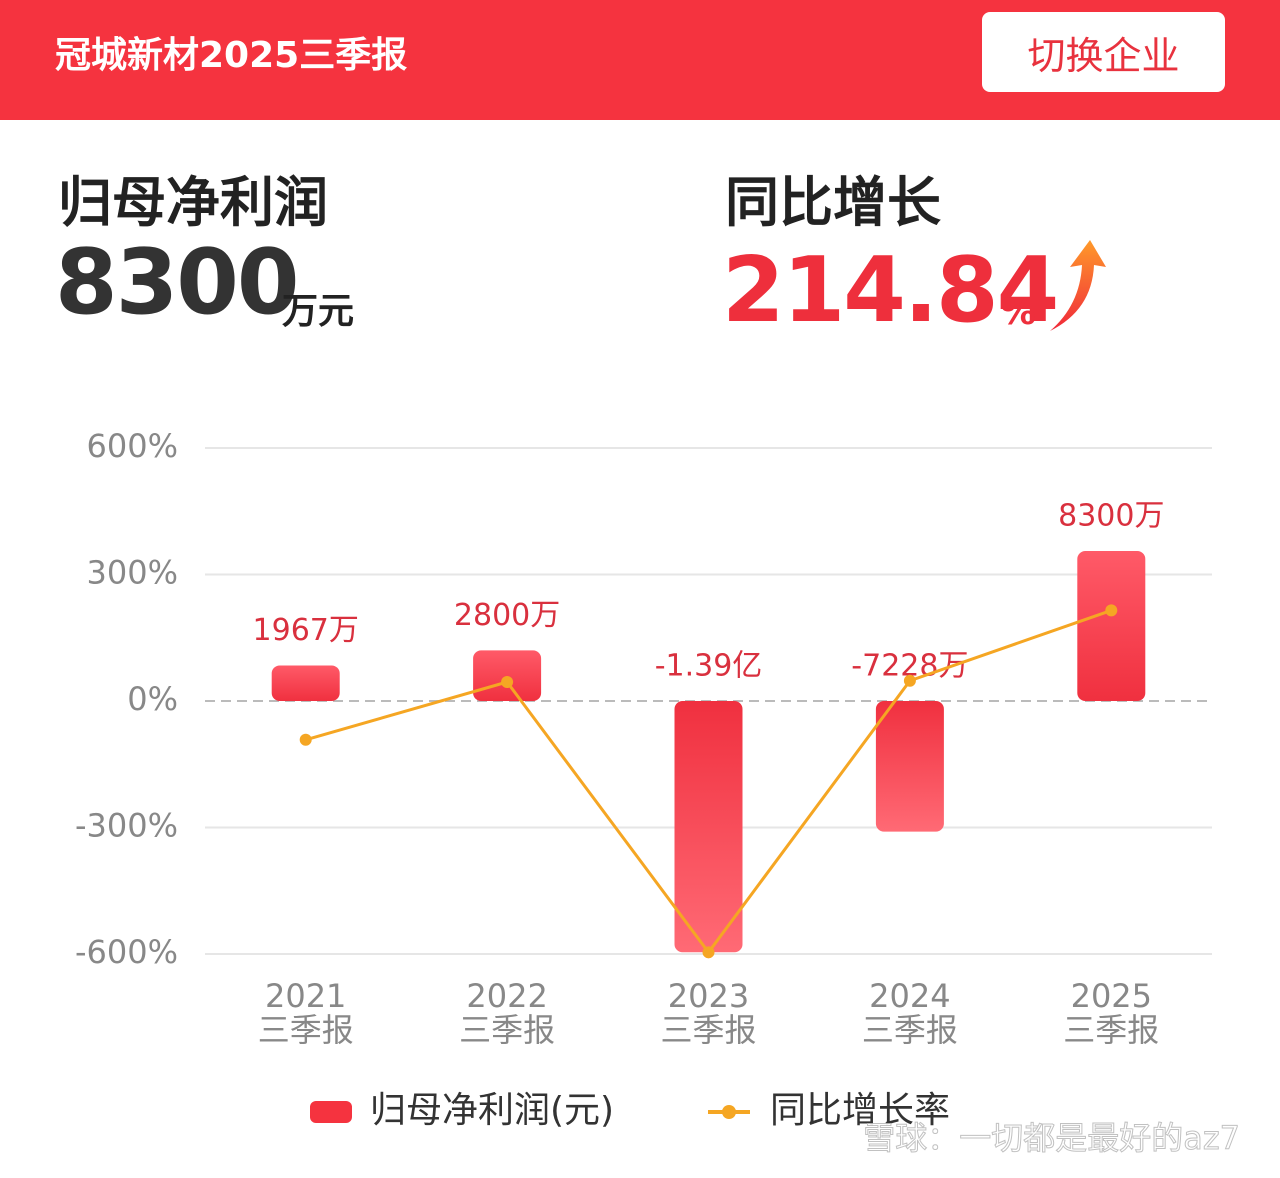 The height and width of the screenshot is (1178, 1280). Describe the element at coordinates (193, 202) in the screenshot. I see `profit-label: 归母净利润` at that location.